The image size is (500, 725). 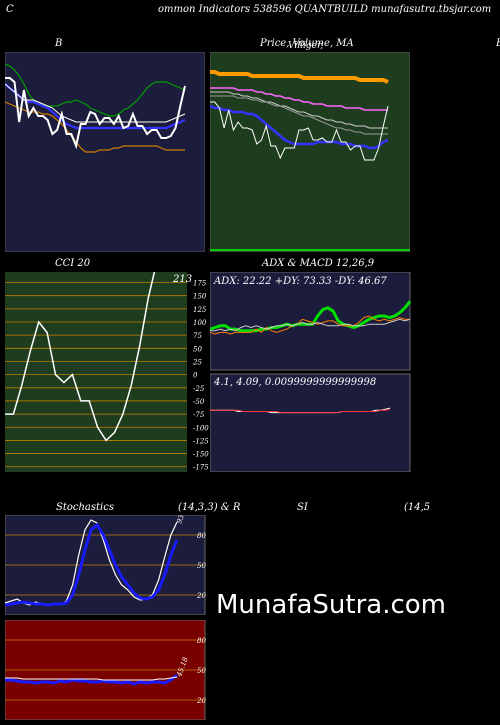 I want to click on cci-tick-label: 175, so click(x=200, y=284).